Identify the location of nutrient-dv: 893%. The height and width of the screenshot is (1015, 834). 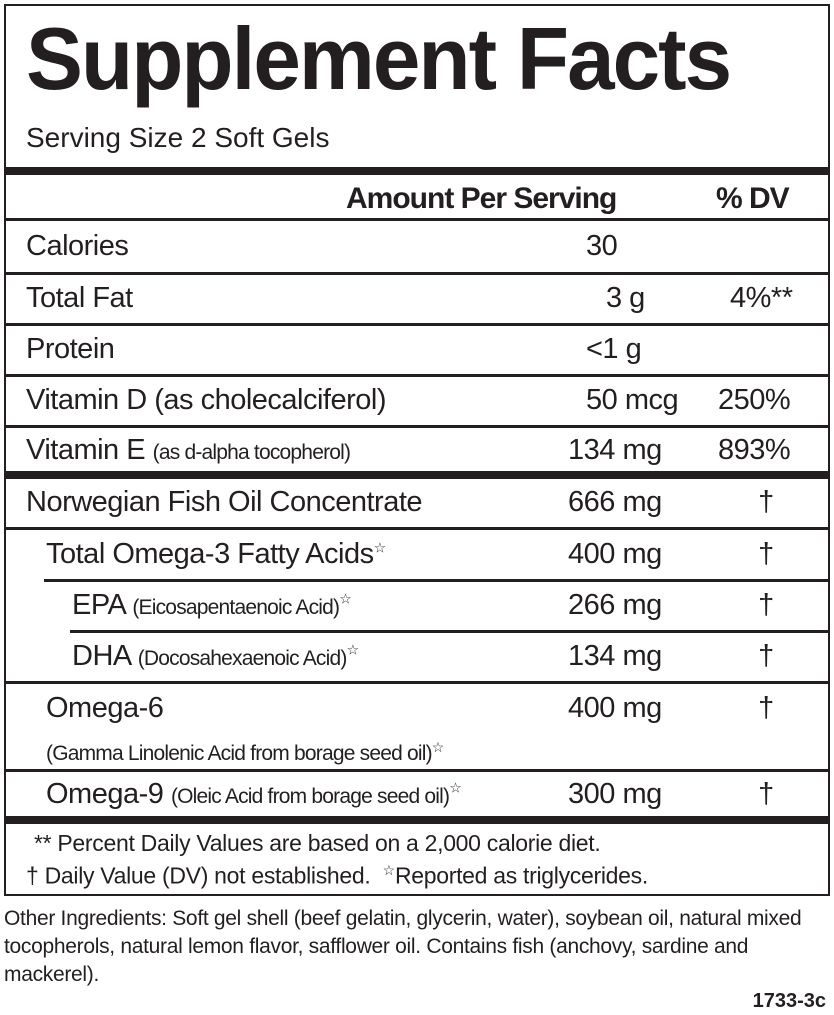
(754, 450).